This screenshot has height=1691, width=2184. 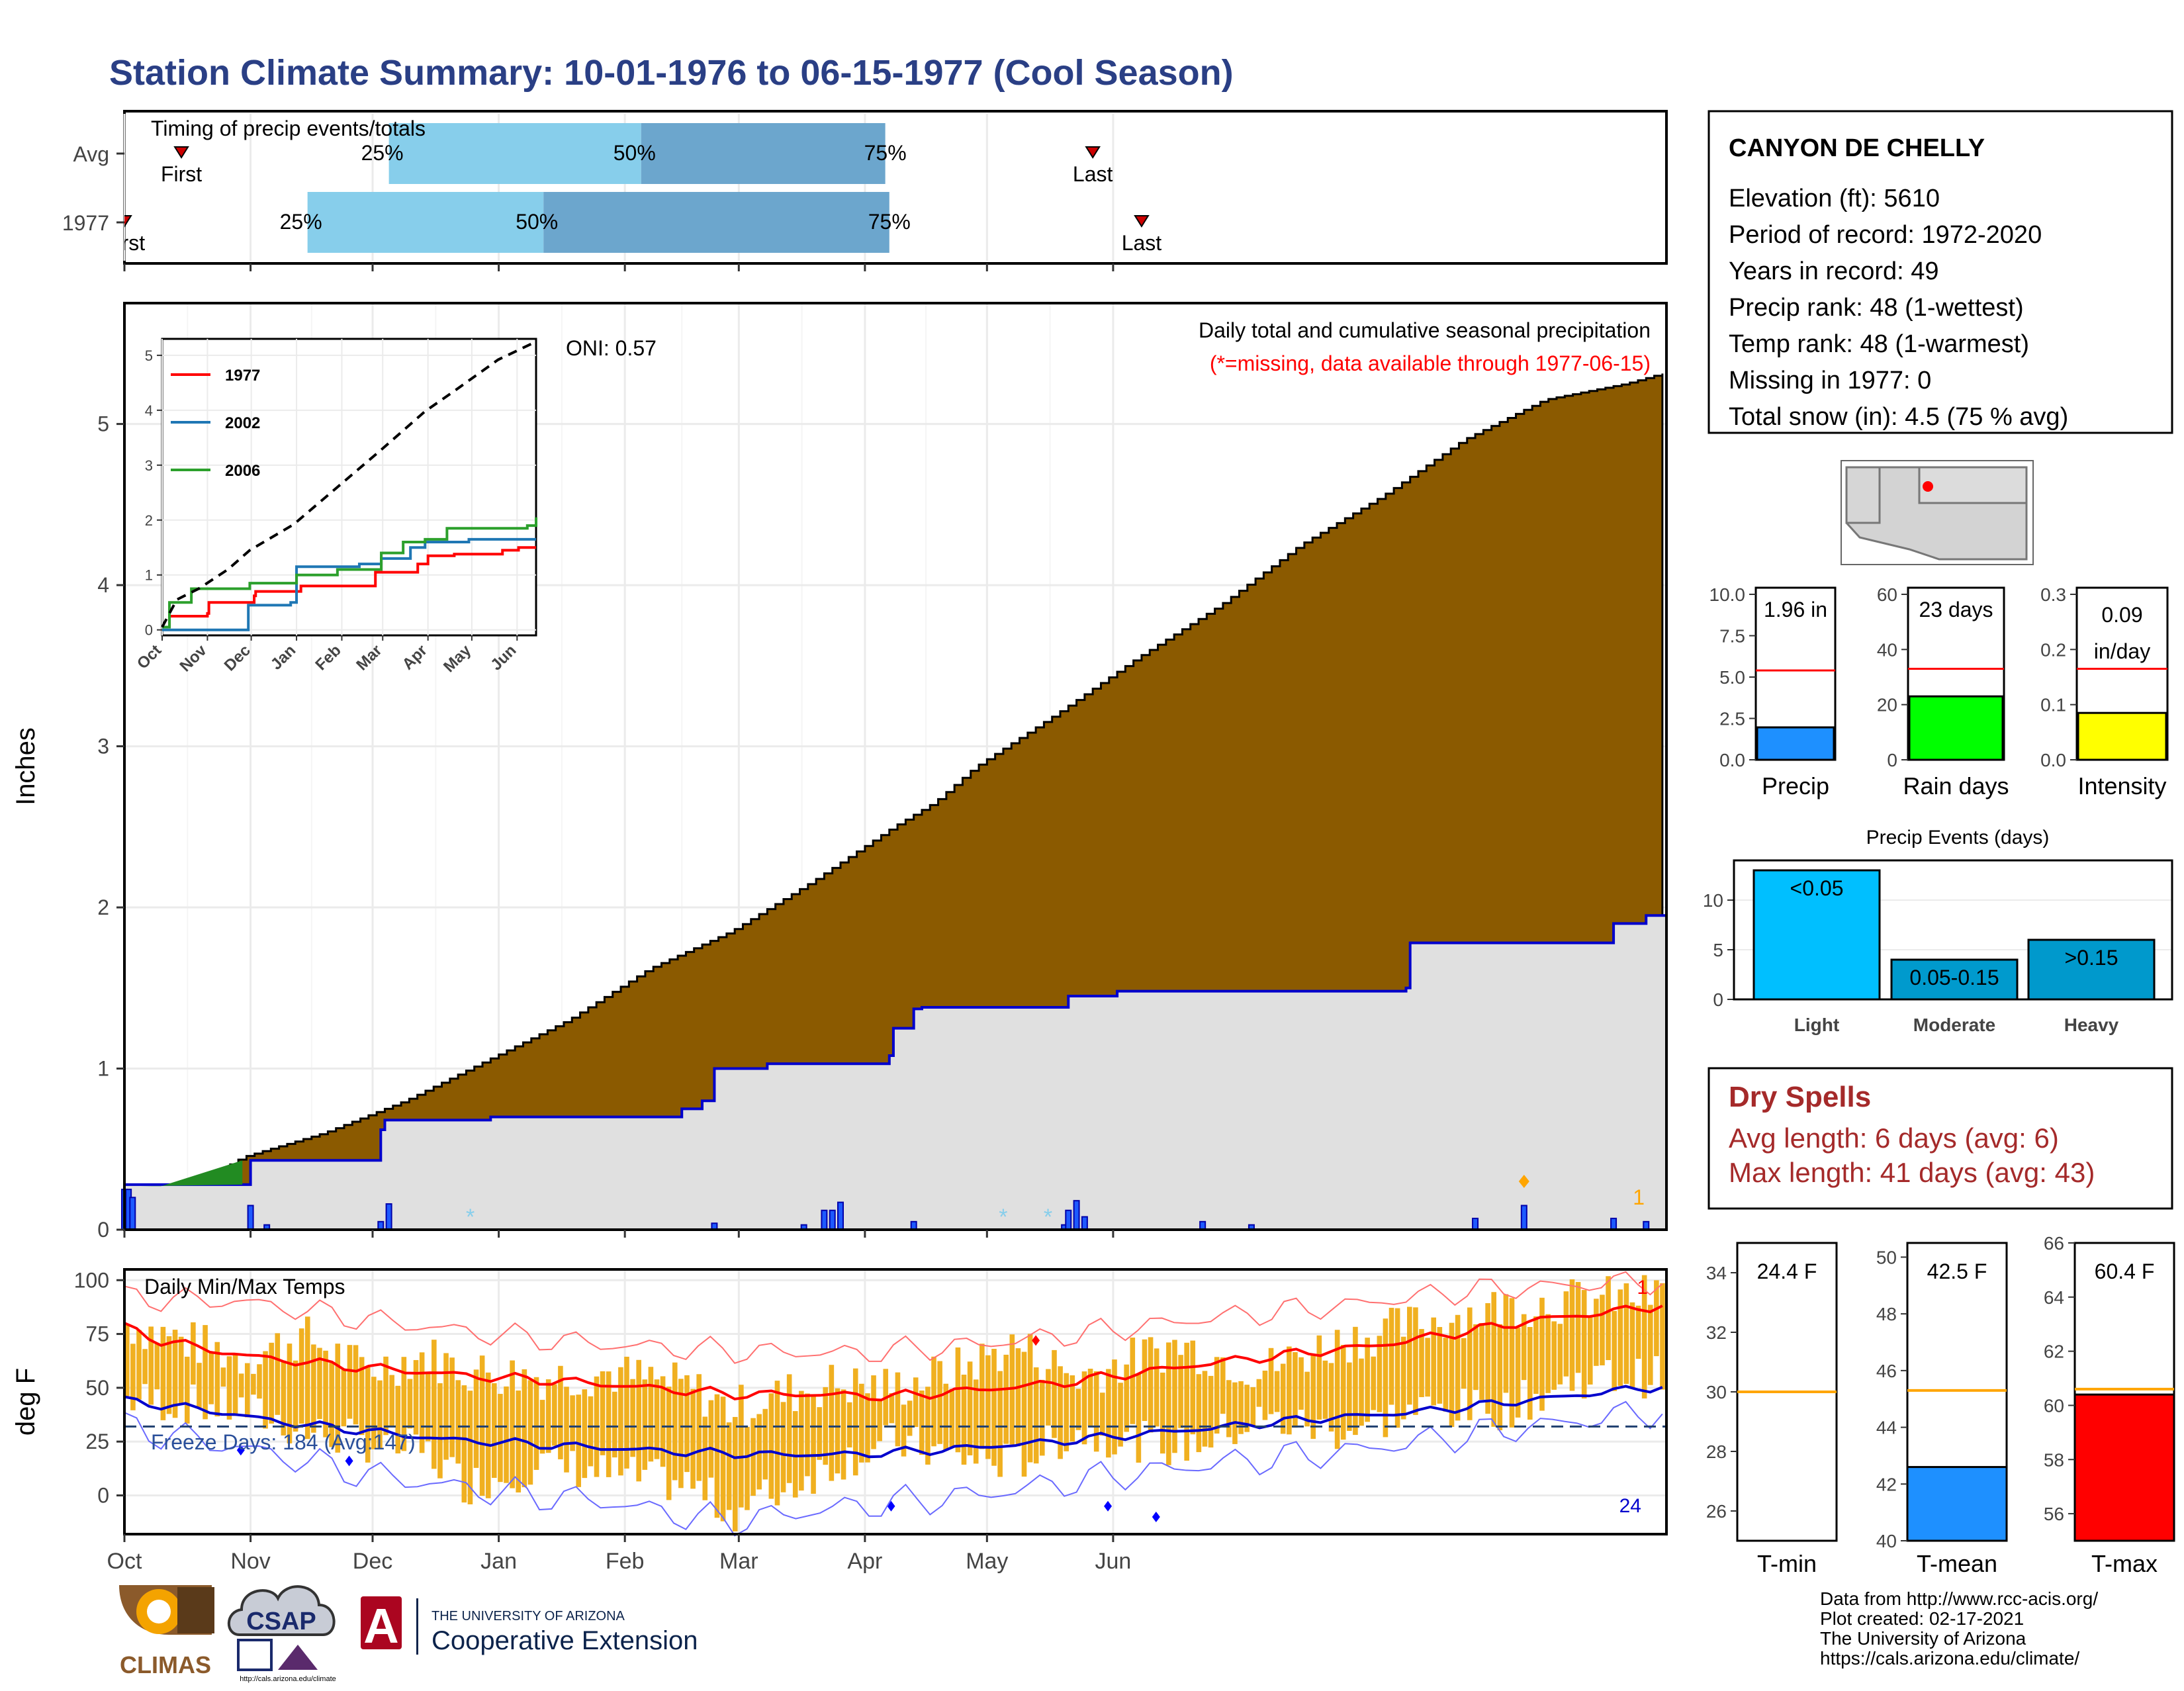 What do you see at coordinates (103, 424) in the screenshot?
I see `precip-y-tick-label: 5` at bounding box center [103, 424].